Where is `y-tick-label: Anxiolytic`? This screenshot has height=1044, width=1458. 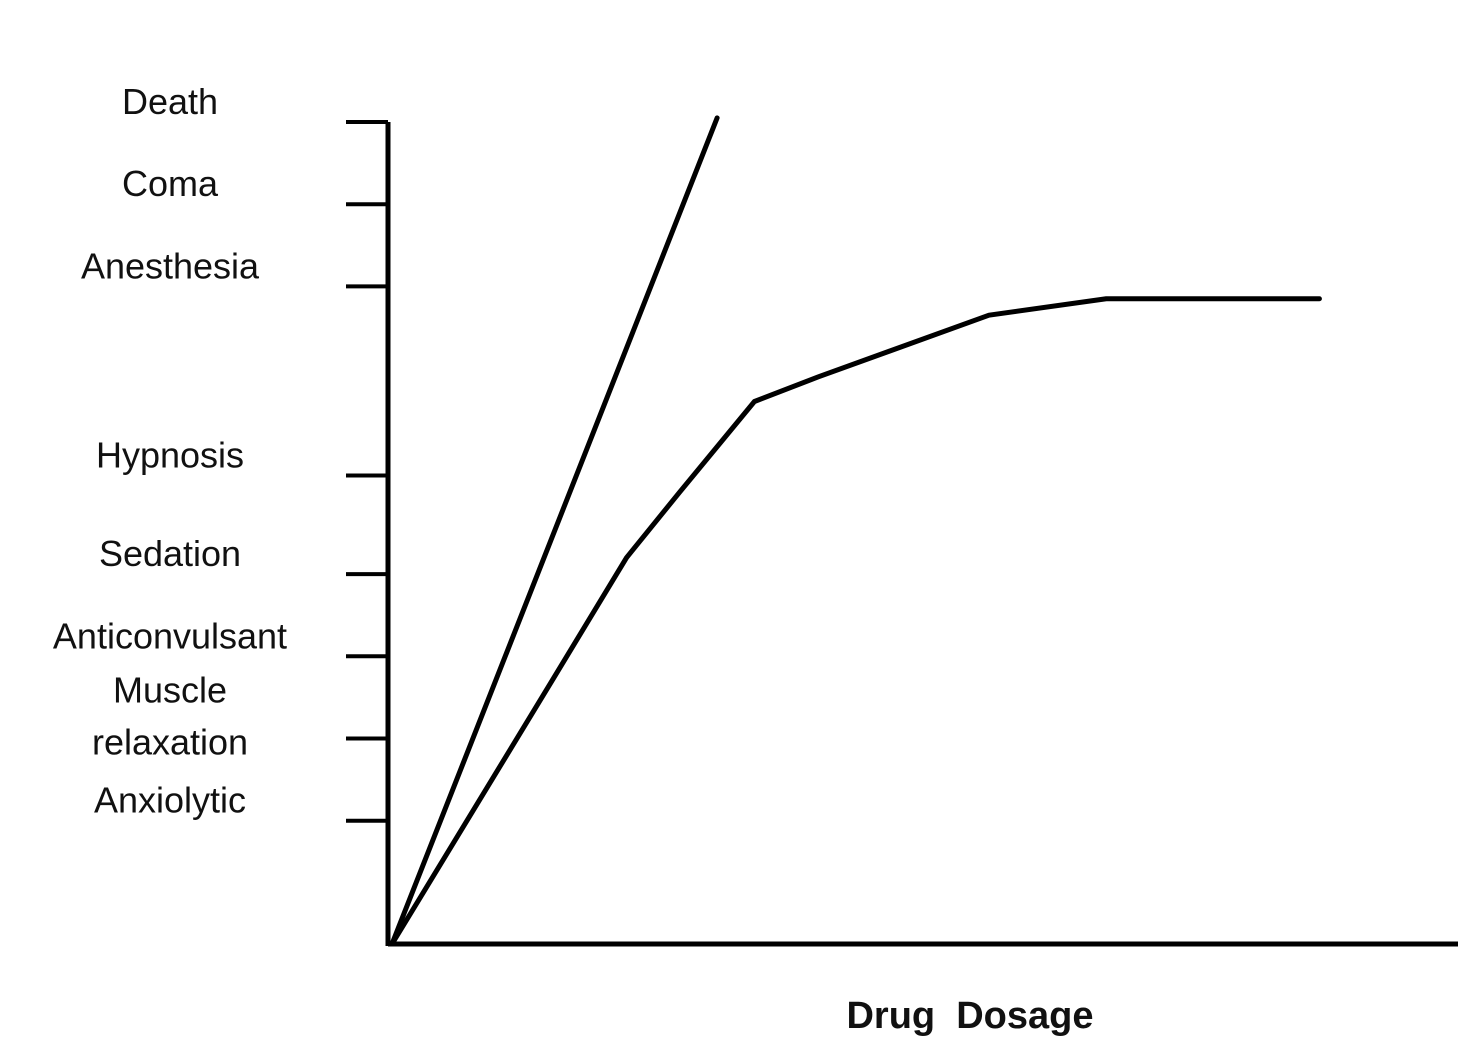
y-tick-label: Anxiolytic is located at coordinates (170, 800).